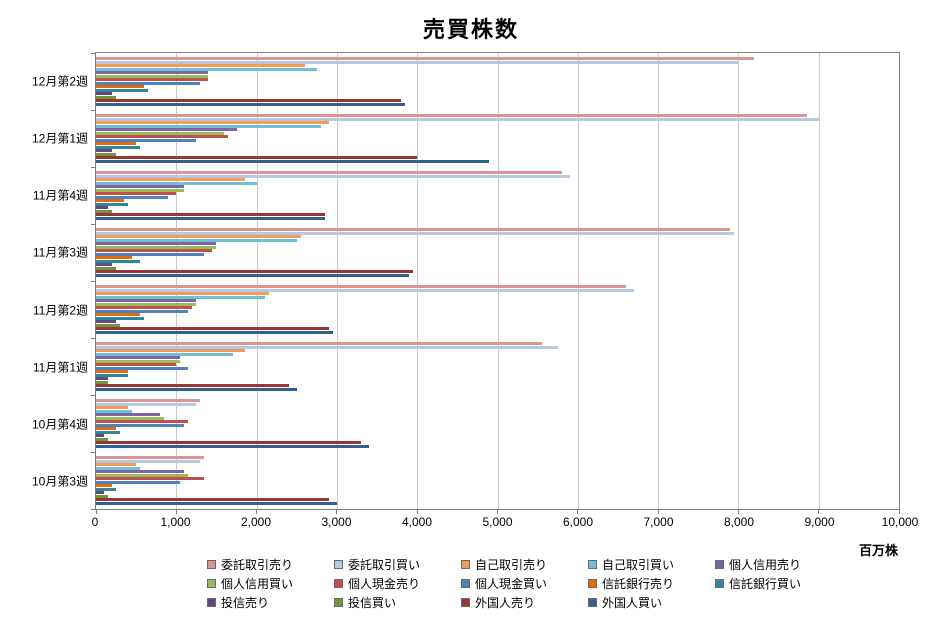 The image size is (942, 620). Describe the element at coordinates (819, 522) in the screenshot. I see `x-axis-label: 9,000` at that location.